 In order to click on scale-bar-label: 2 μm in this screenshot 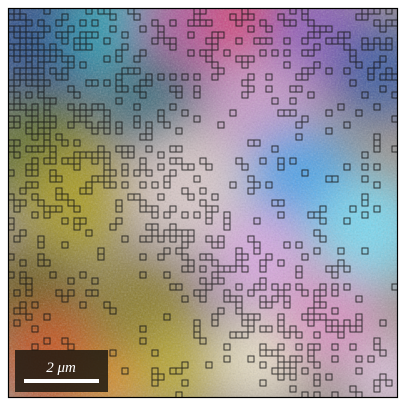, I will do `click(61, 368)`.